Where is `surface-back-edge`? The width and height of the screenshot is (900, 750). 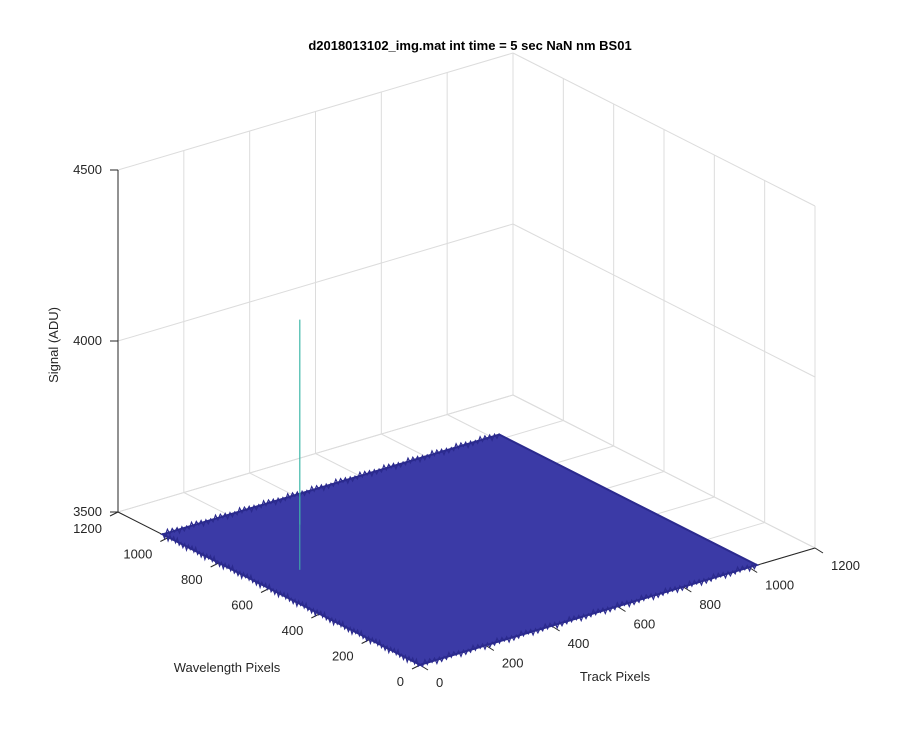
surface-back-edge is located at coordinates (331, 484).